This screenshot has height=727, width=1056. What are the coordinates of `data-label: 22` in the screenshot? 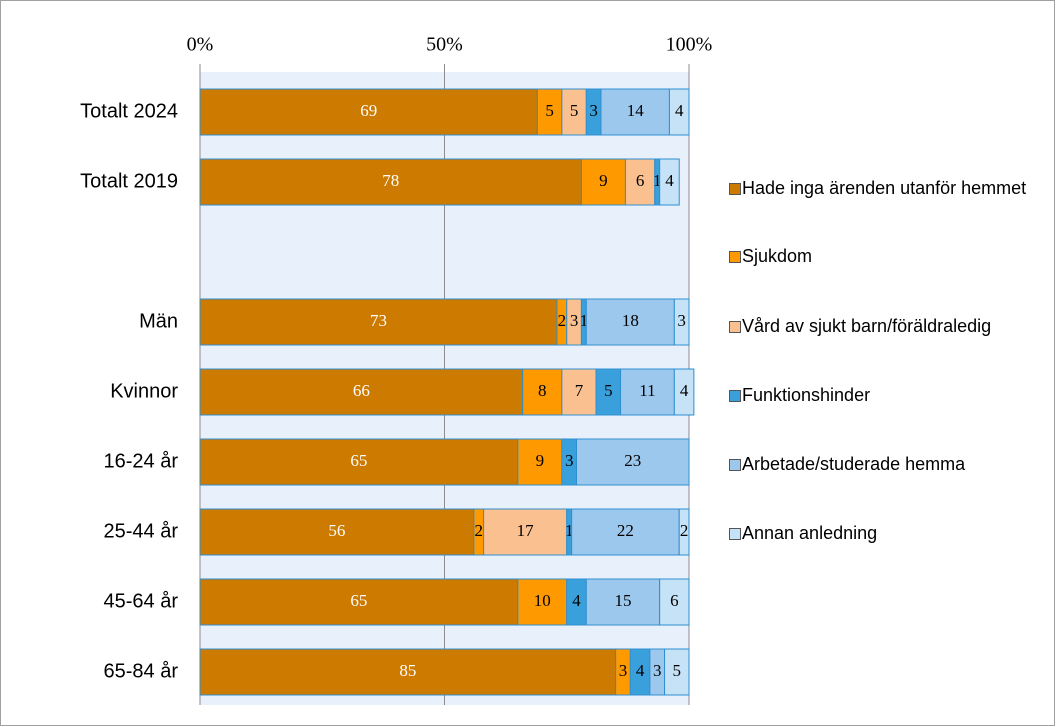 It's located at (625, 530).